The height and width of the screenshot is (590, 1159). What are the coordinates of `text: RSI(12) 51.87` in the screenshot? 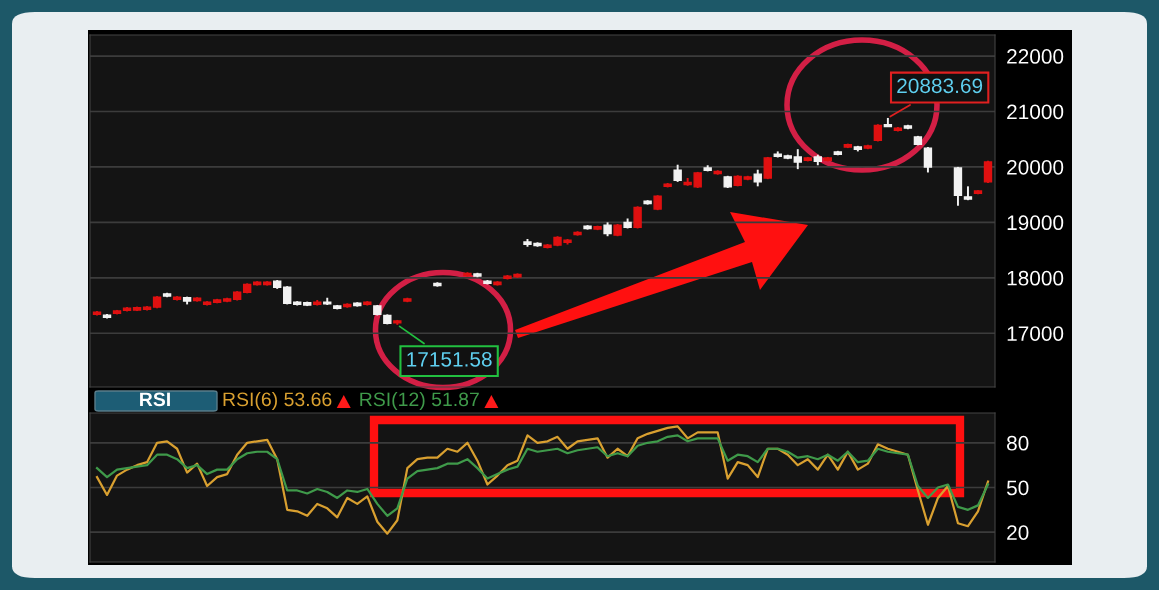 It's located at (419, 401).